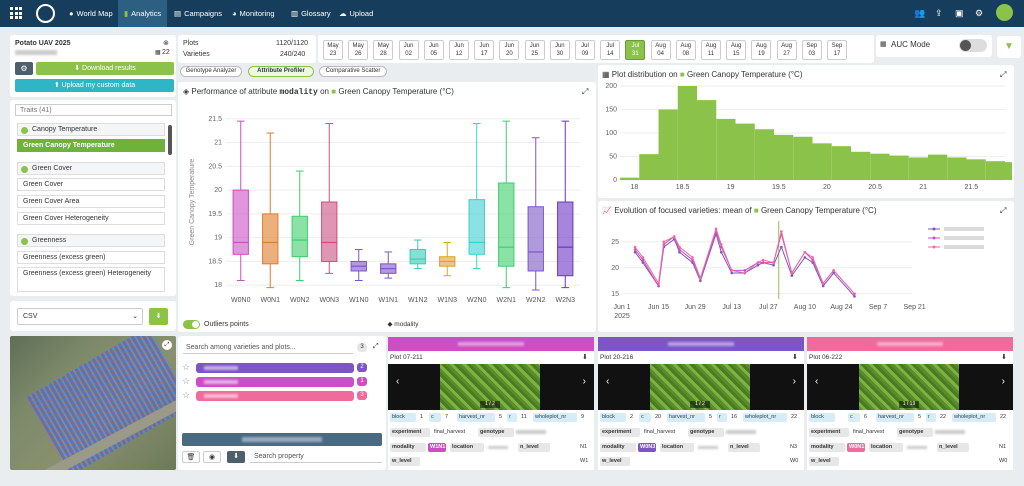  What do you see at coordinates (91, 168) in the screenshot?
I see `trait-group-green-cover: Green Cover` at bounding box center [91, 168].